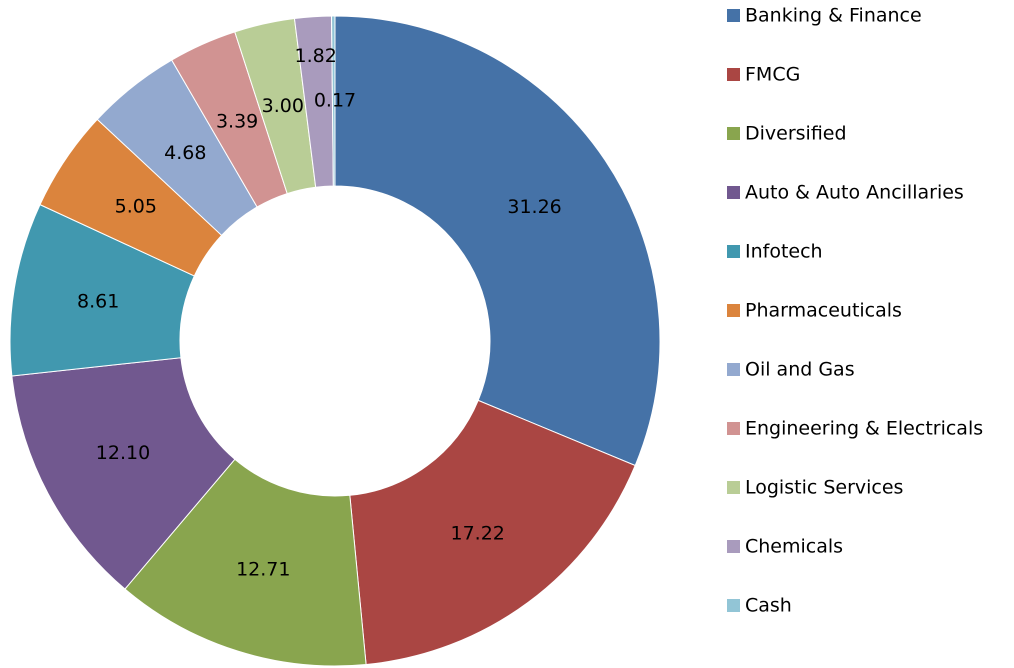 The width and height of the screenshot is (1014, 668). I want to click on legend-label: Diversified, so click(796, 134).